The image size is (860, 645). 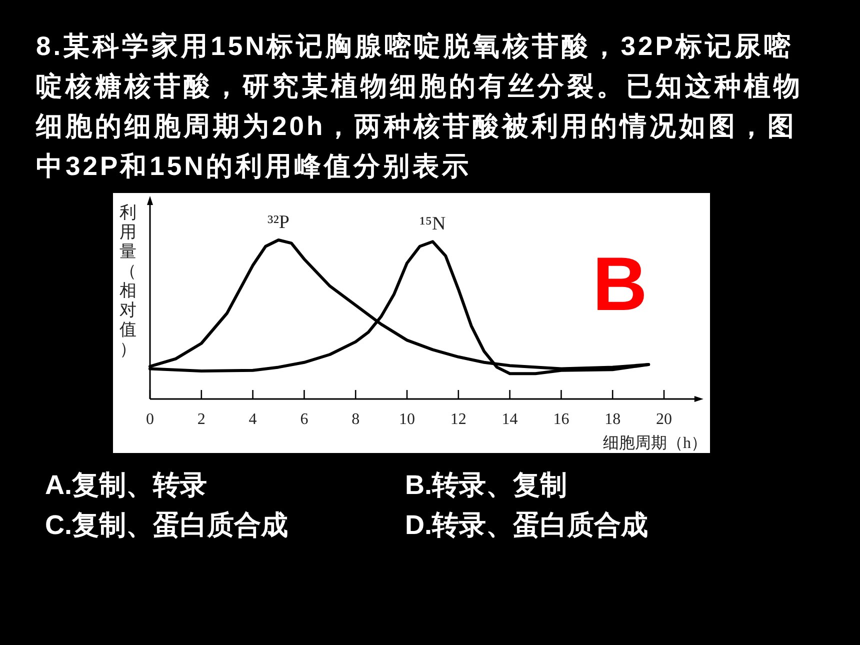 What do you see at coordinates (510, 419) in the screenshot?
I see `x-tick-label: 14` at bounding box center [510, 419].